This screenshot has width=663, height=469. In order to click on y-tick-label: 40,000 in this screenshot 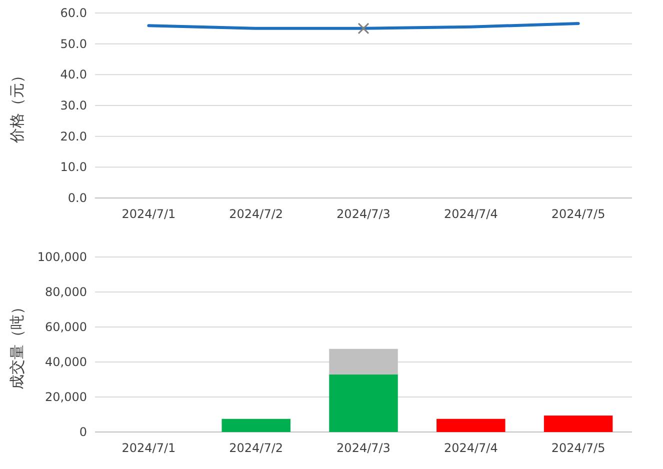, I will do `click(66, 362)`.